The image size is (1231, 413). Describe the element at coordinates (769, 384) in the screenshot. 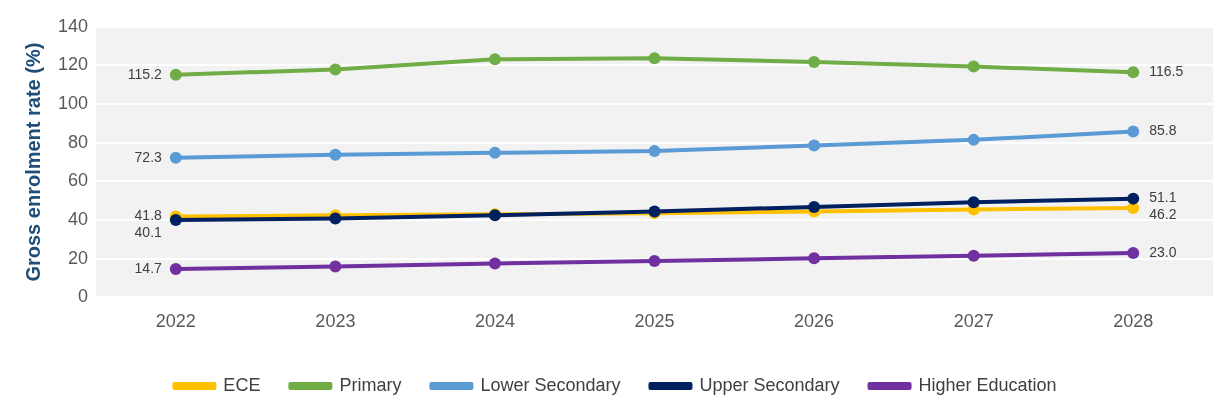

I see `legend-label: Upper Secondary` at that location.